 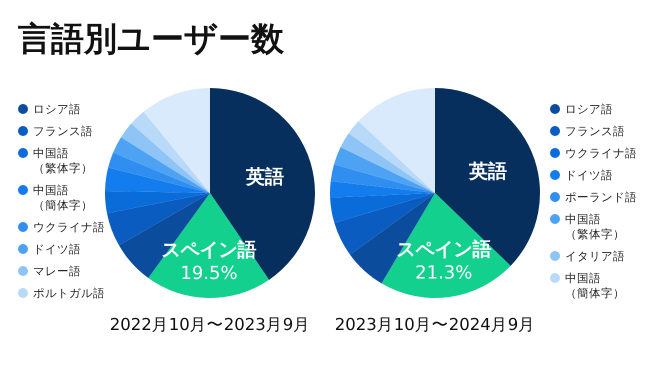 I want to click on legend-label: マレー語, so click(x=57, y=271).